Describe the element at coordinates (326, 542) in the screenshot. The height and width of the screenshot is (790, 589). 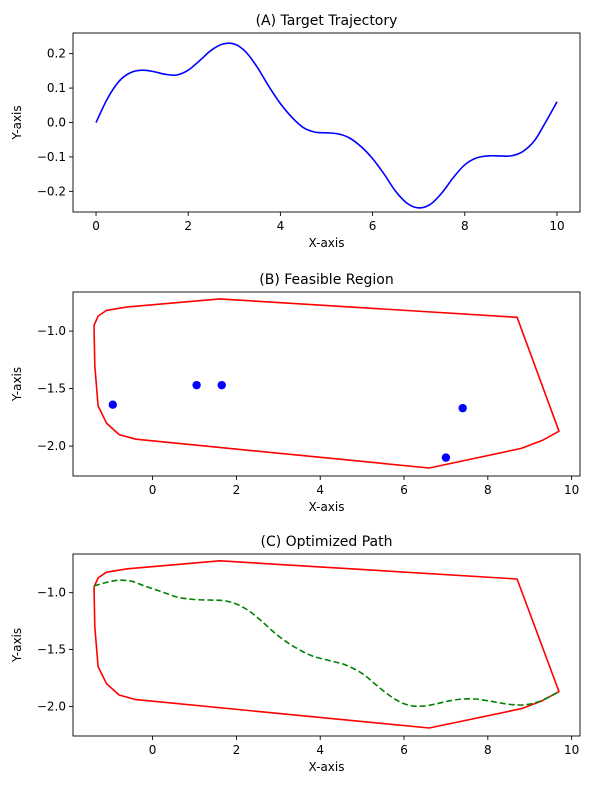
I see `chart-title: (C) Optimized Path` at that location.